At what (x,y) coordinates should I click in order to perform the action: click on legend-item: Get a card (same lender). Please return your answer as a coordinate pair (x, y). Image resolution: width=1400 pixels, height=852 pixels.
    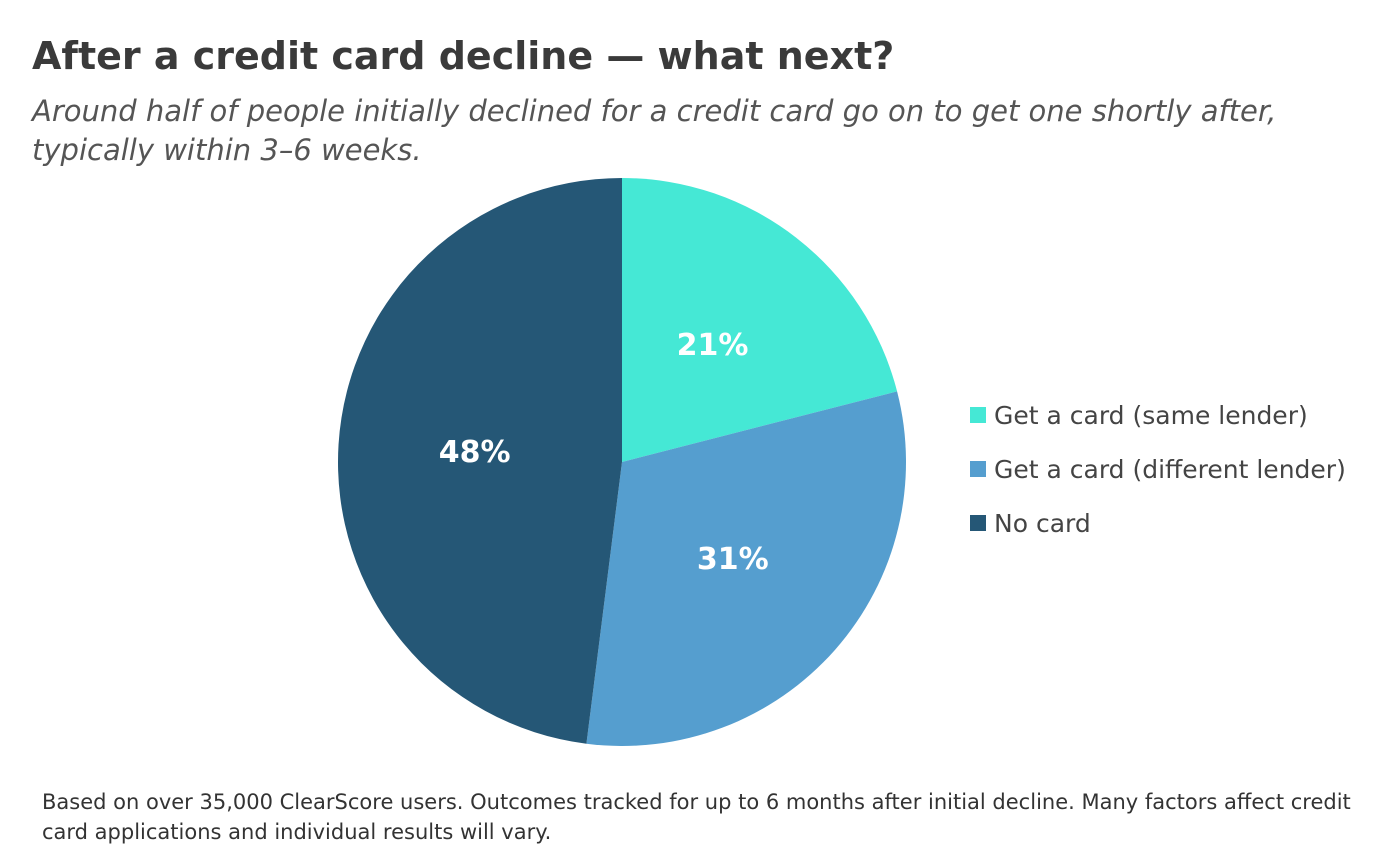
    Looking at the image, I should click on (1158, 415).